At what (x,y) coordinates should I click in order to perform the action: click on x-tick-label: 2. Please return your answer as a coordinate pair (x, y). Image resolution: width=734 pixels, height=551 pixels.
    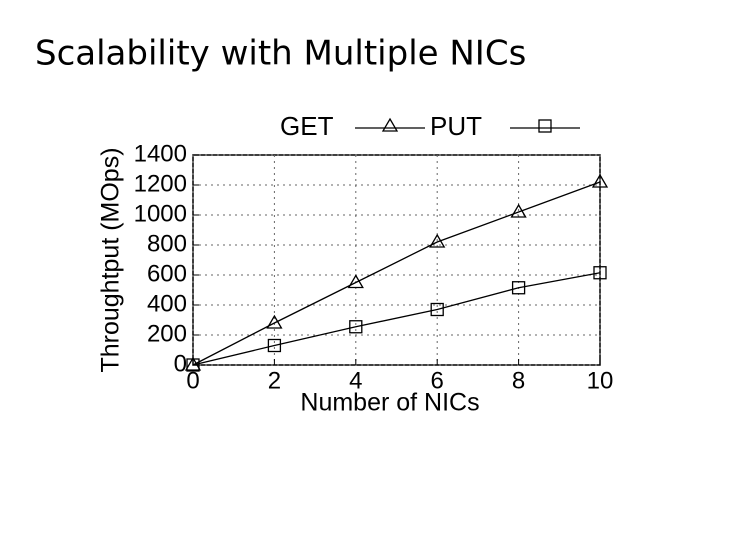
    Looking at the image, I should click on (274, 380).